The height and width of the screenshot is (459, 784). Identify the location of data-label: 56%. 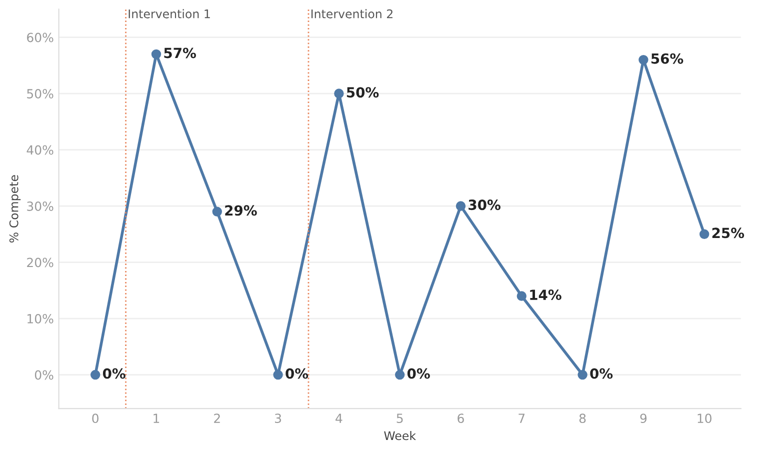
(667, 58).